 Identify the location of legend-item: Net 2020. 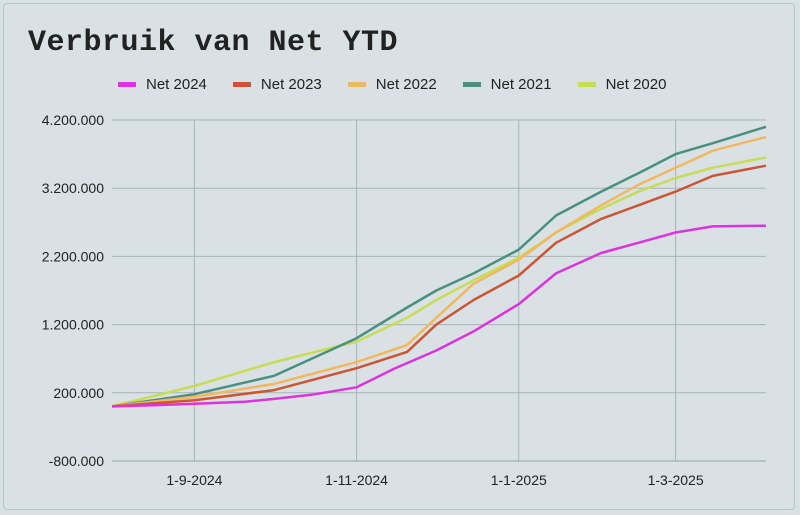
(622, 84).